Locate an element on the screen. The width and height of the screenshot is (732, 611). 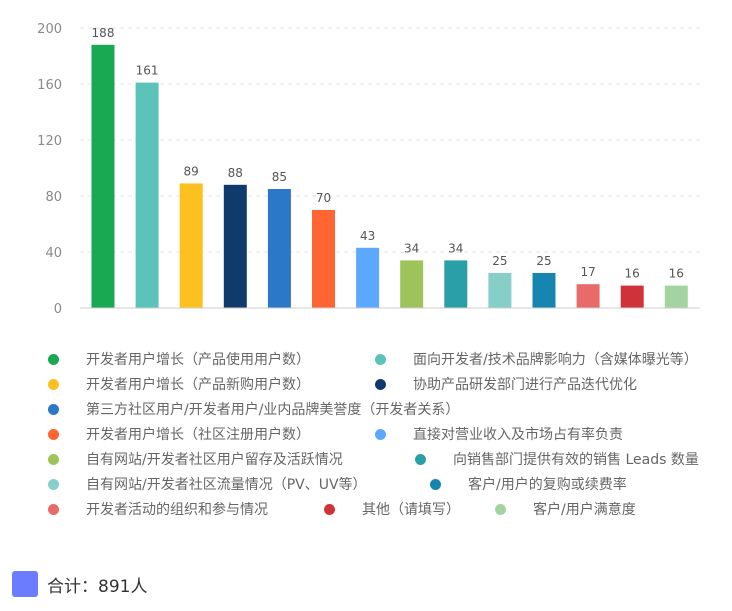
bar-value-label: 161 is located at coordinates (147, 71).